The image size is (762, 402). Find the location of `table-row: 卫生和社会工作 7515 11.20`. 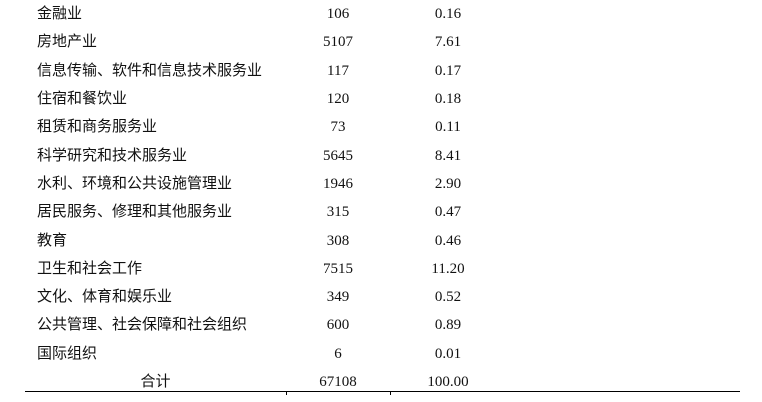

table-row: 卫生和社会工作 7515 11.20 is located at coordinates (382, 269).